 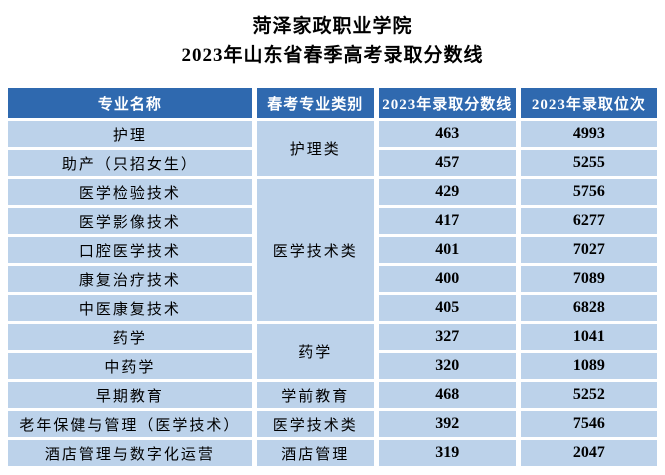 What do you see at coordinates (447, 221) in the screenshot?
I see `score-cell: 417` at bounding box center [447, 221].